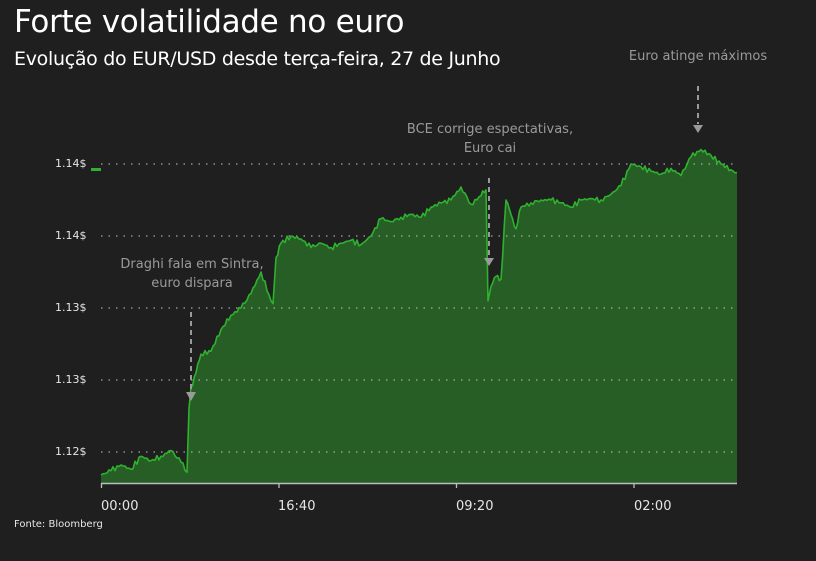  I want to click on annotation-text: euro dispara, so click(192, 283).